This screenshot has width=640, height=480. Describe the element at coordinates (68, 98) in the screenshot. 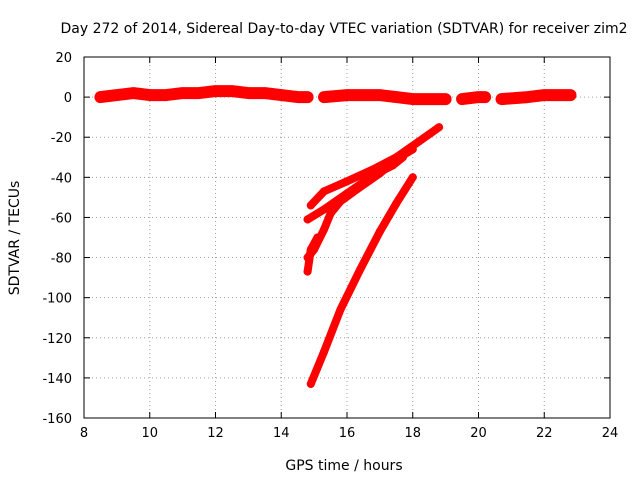

I see `y-tick-label: 0` at that location.